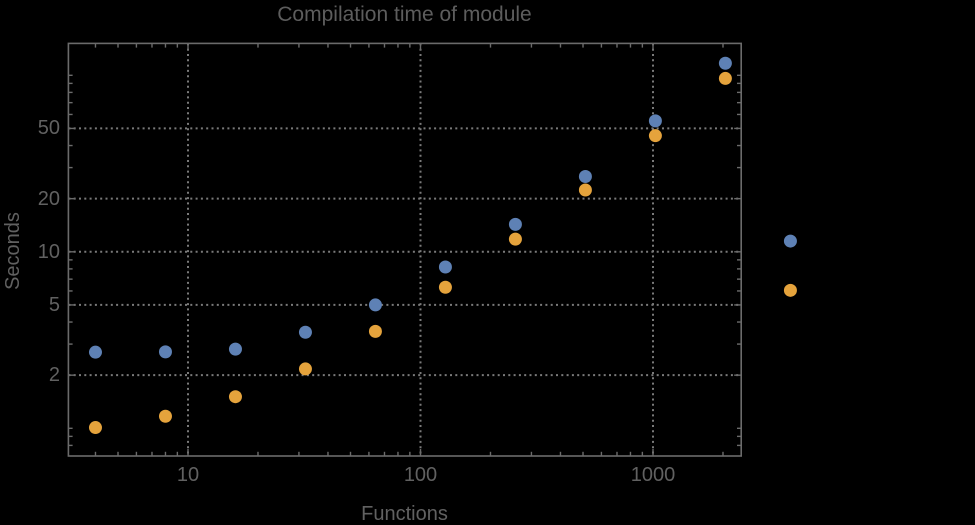 This screenshot has width=975, height=525. Describe the element at coordinates (54, 375) in the screenshot. I see `y-tick-label-2: 2` at that location.